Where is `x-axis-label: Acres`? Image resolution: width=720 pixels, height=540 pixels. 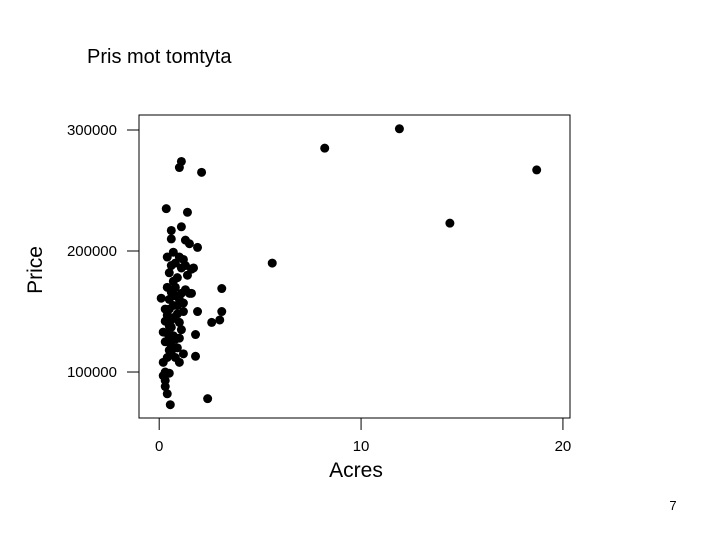
x-axis-label: Acres is located at coordinates (356, 470).